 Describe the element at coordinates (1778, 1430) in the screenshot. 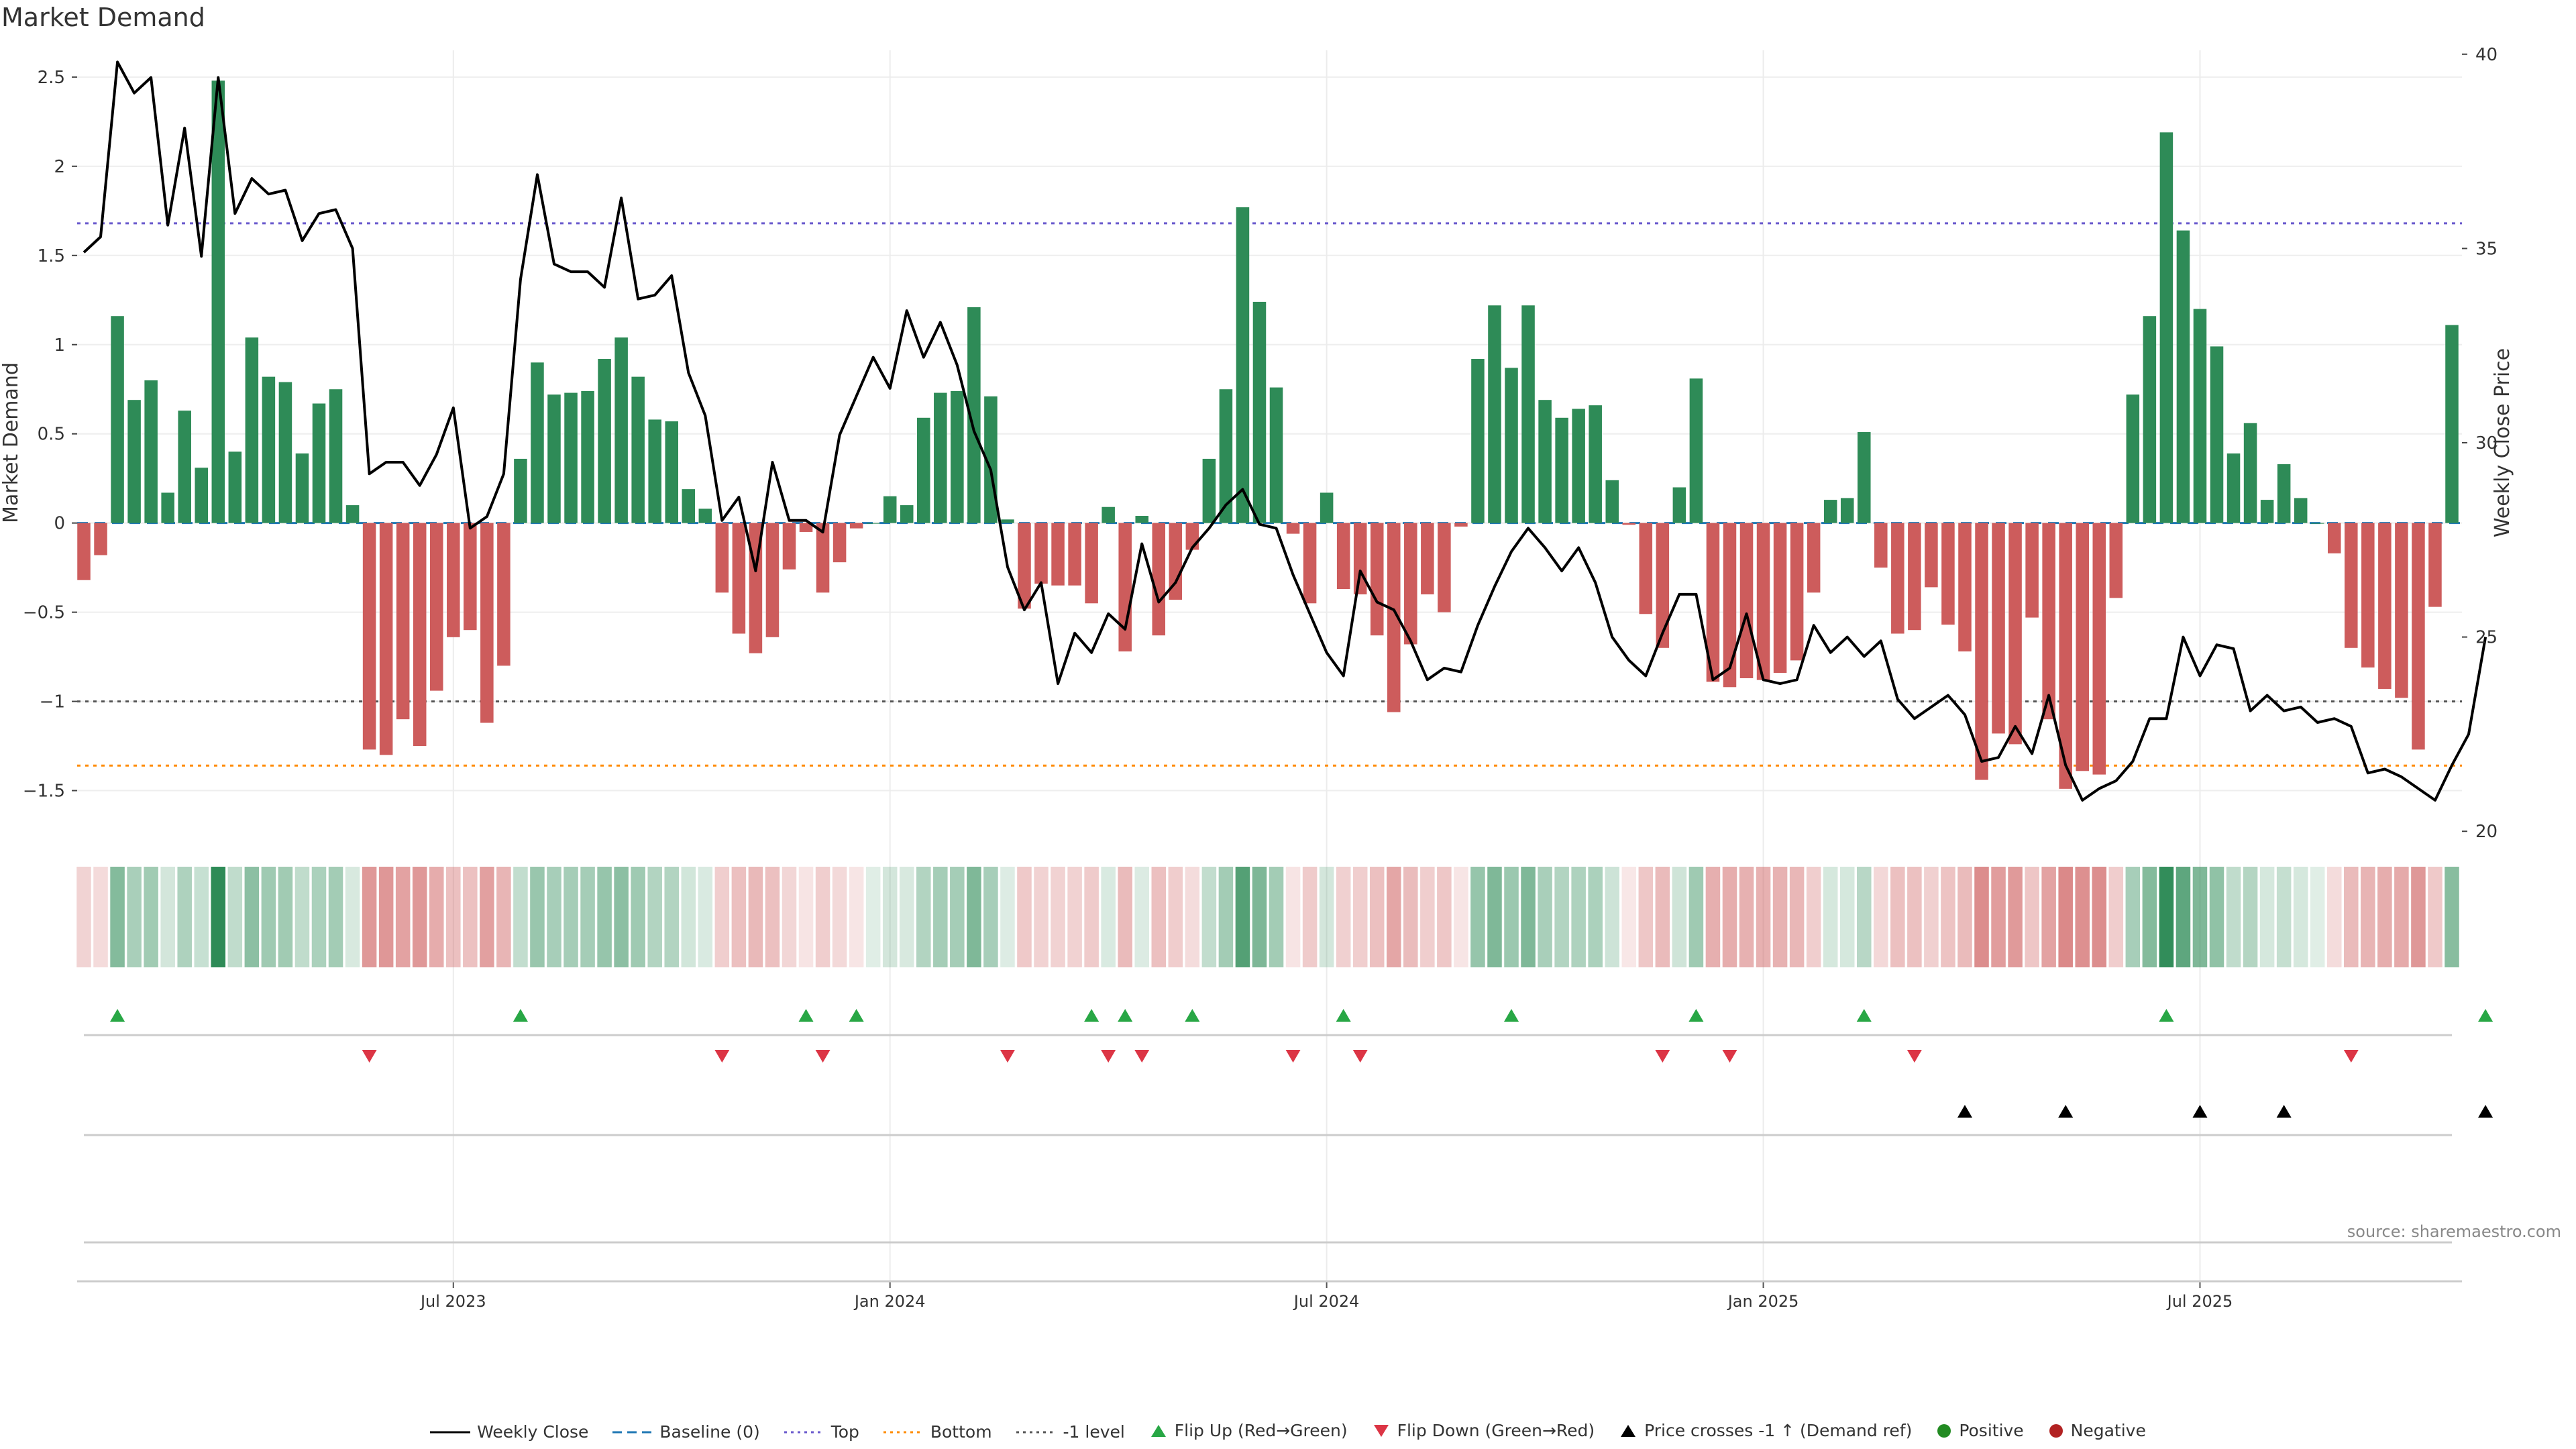

I see `legend-label: Price crosses -1 ↑ (Demand ref)` at that location.